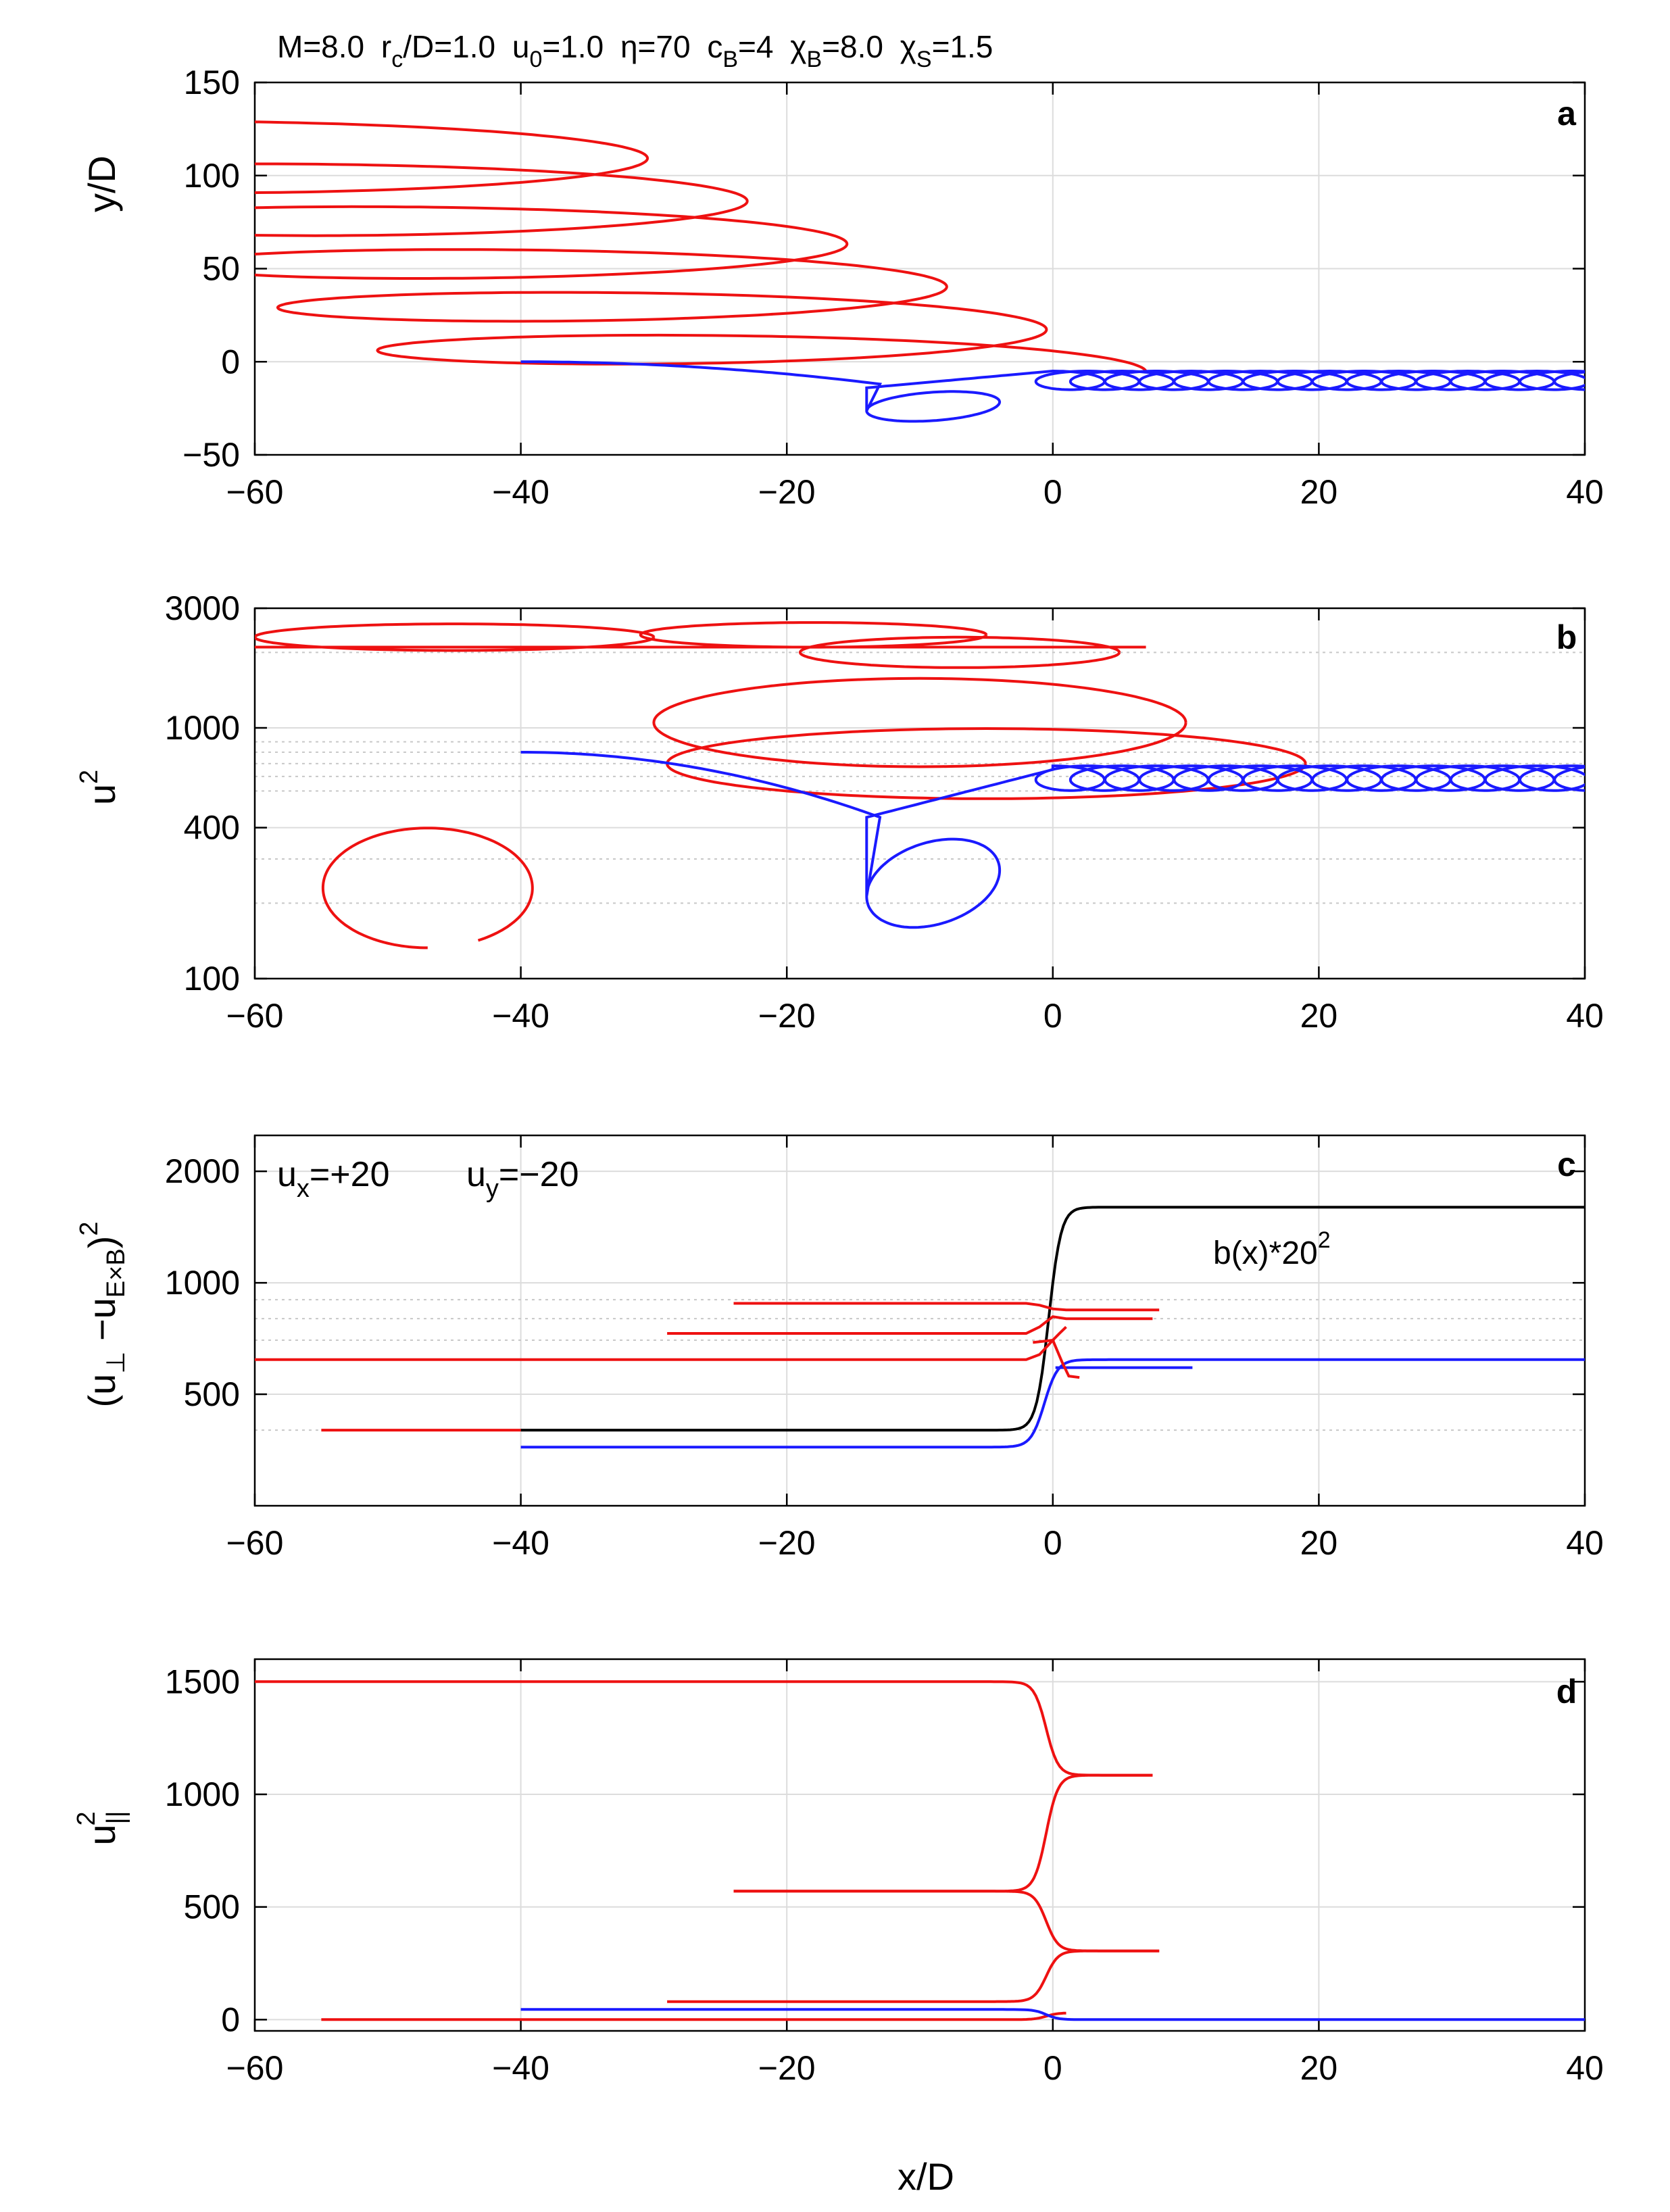 The image size is (1670, 2212). What do you see at coordinates (1319, 2068) in the screenshot?
I see `panel-d-xtick-label: 20` at bounding box center [1319, 2068].